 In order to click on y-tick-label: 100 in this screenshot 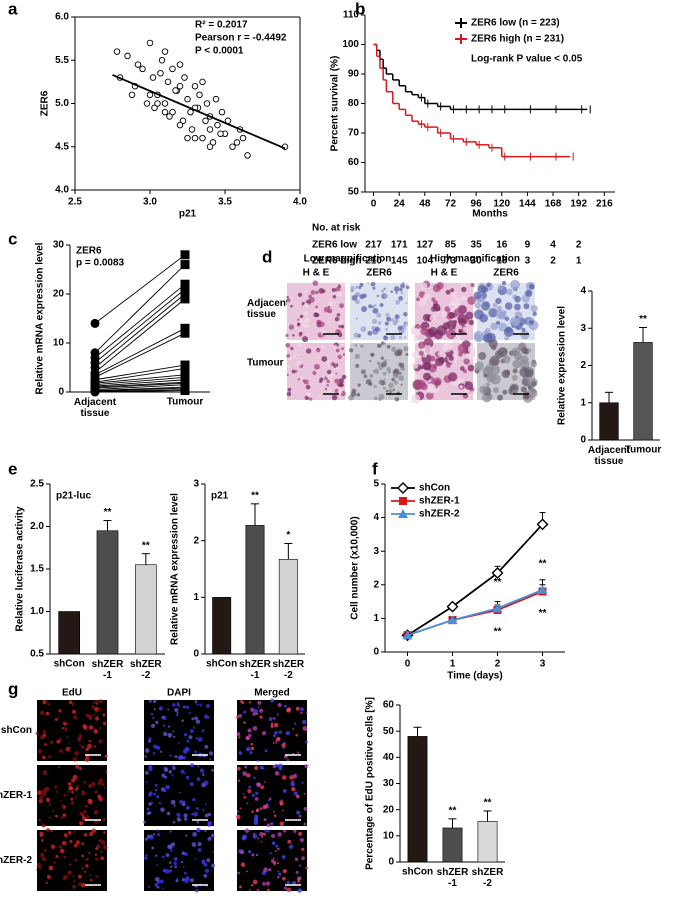, I will do `click(350, 44)`.